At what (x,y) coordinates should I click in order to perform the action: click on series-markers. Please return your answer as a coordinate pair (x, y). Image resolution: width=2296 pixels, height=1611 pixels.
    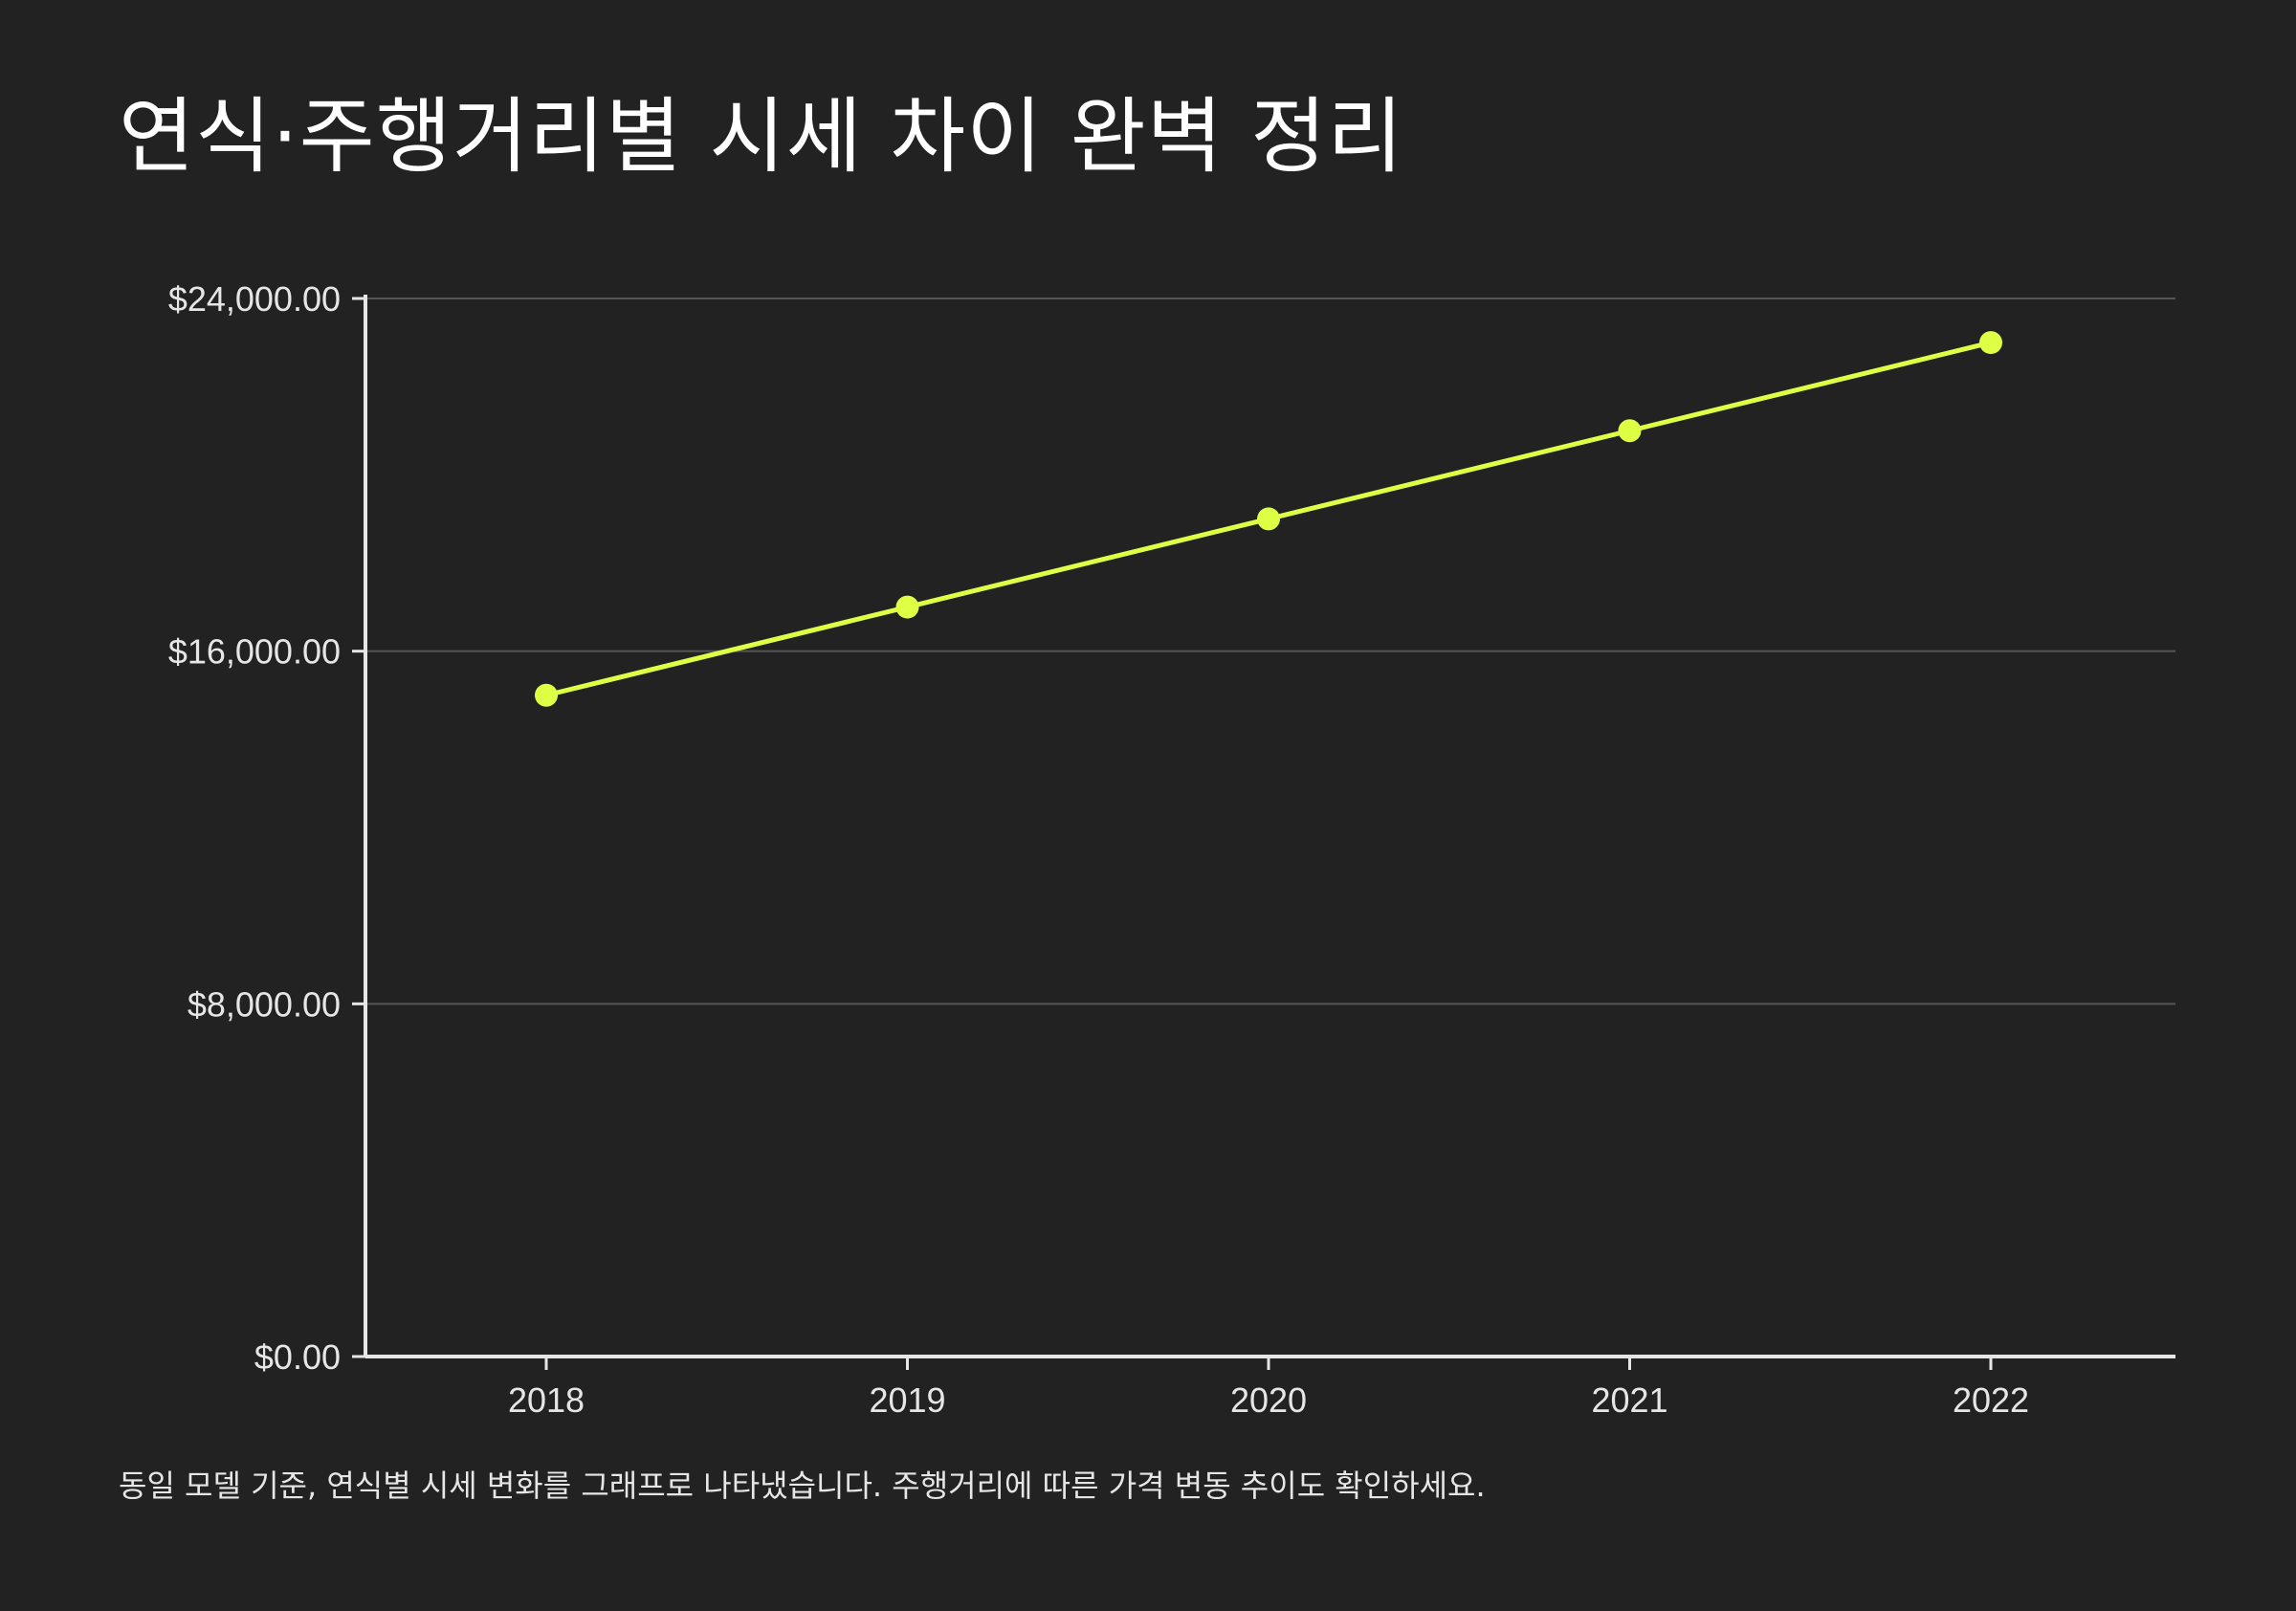
    Looking at the image, I should click on (1268, 519).